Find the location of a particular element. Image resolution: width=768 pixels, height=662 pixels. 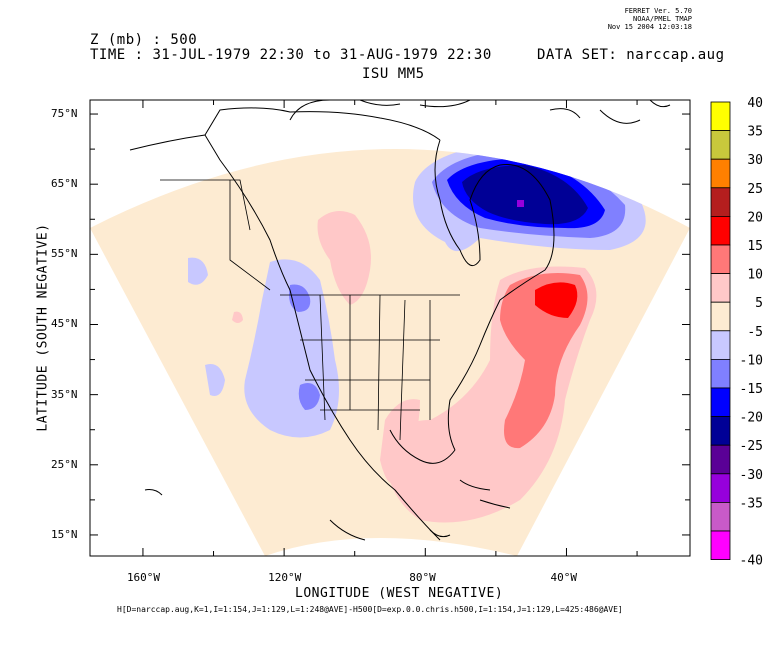

high-mexico-plus5 is located at coordinates (400, 441).